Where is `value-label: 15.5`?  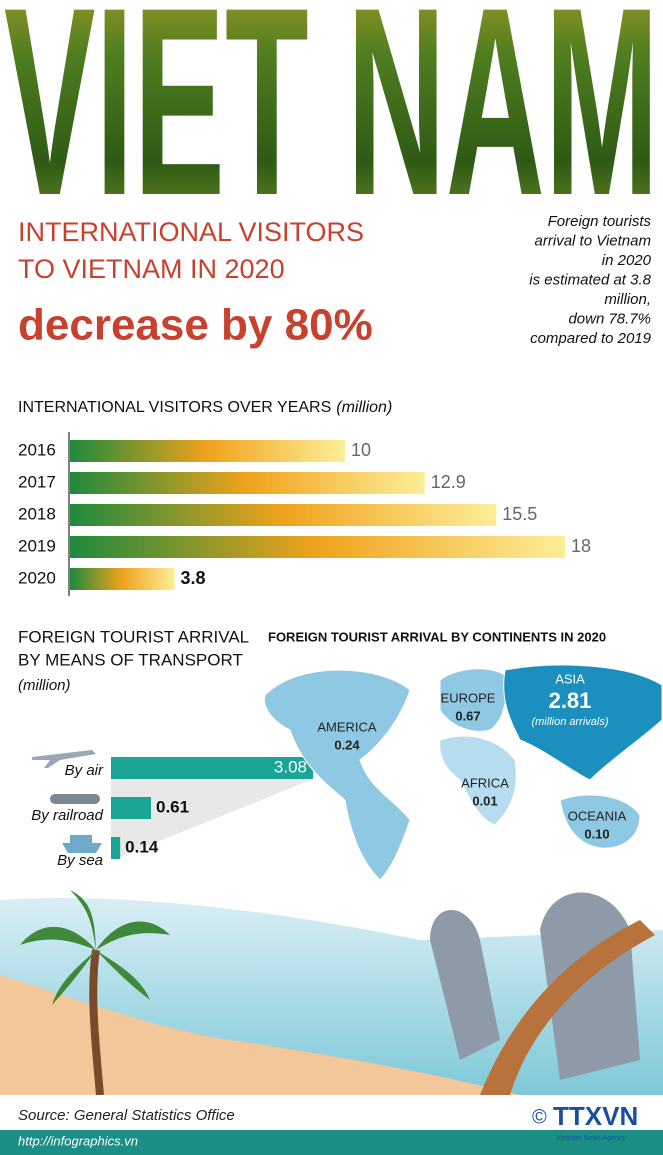 value-label: 15.5 is located at coordinates (519, 514).